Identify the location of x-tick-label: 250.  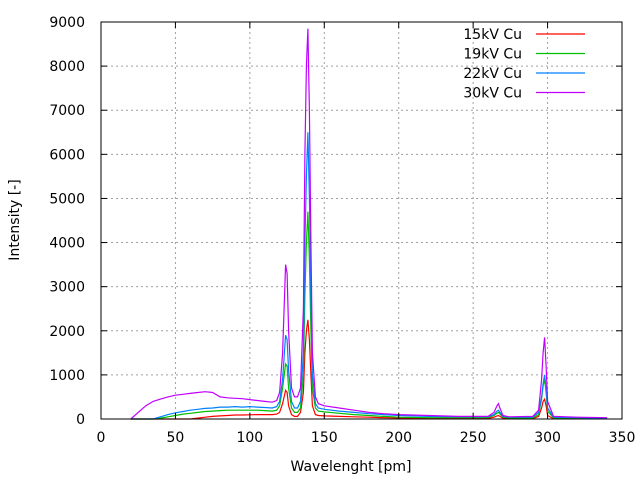
(473, 438).